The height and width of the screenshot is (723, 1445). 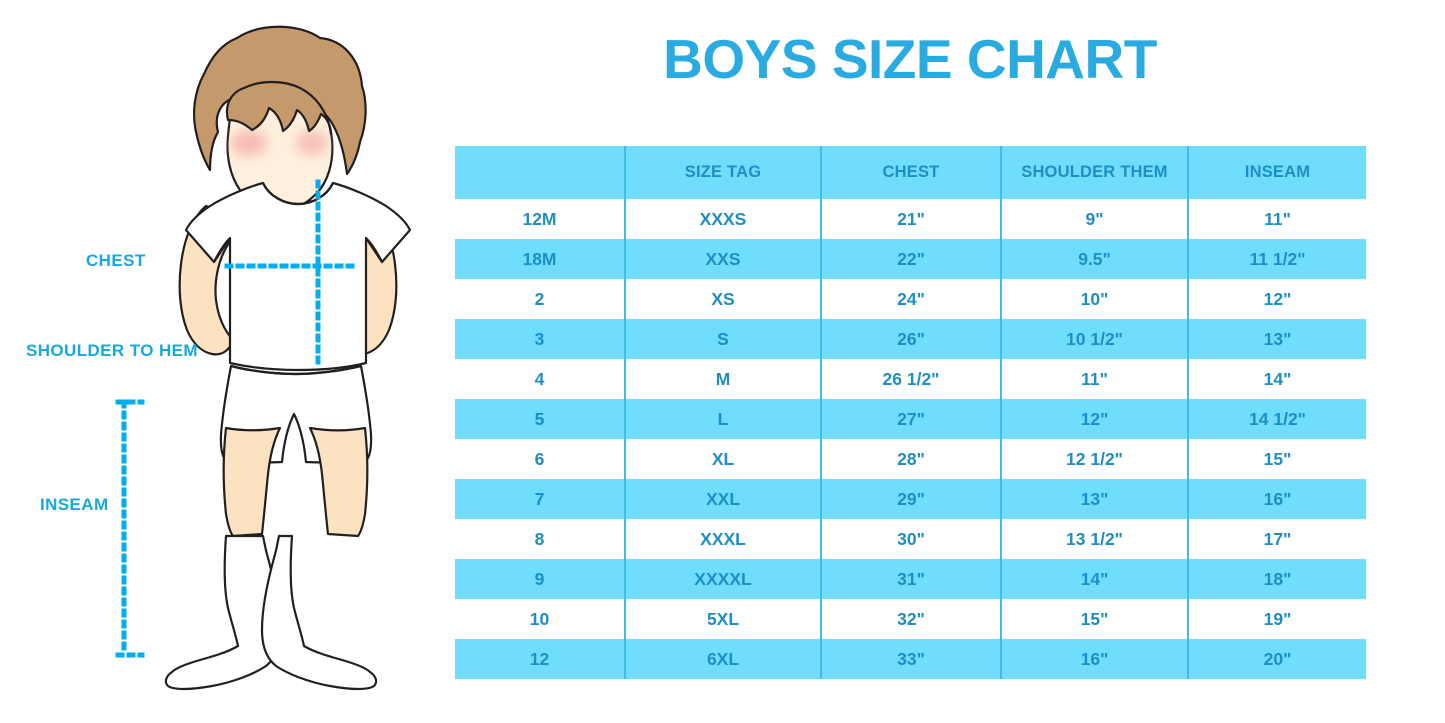 What do you see at coordinates (723, 259) in the screenshot?
I see `cell-size-tag: XXS` at bounding box center [723, 259].